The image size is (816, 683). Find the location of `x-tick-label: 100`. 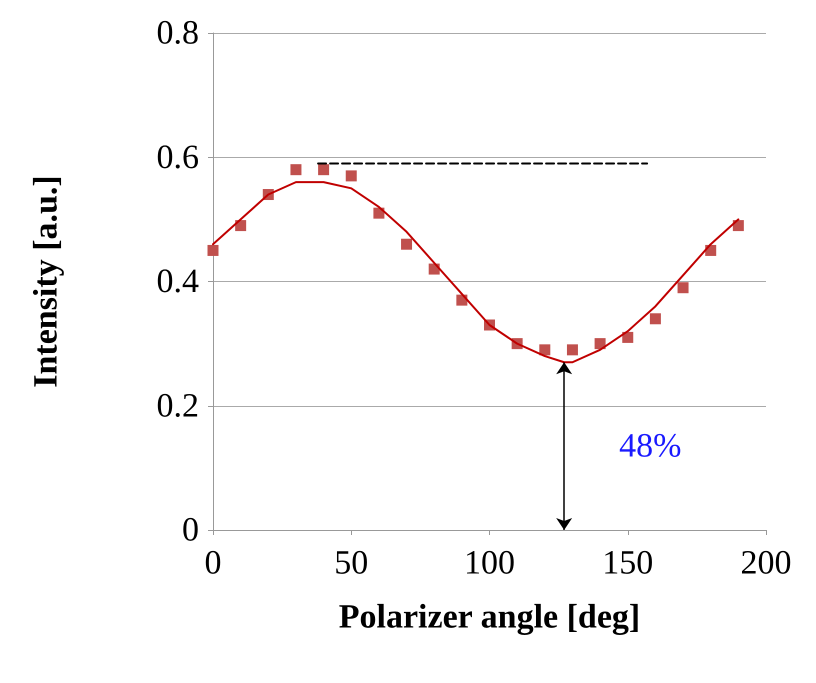

x-tick-label: 100 is located at coordinates (489, 563).